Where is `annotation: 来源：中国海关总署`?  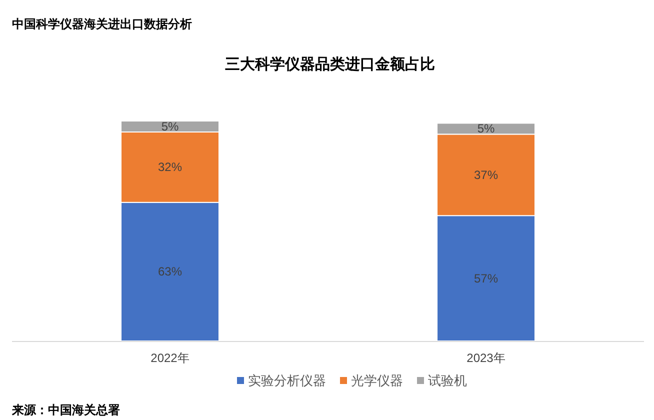 annotation: 来源：中国海关总署 is located at coordinates (66, 410).